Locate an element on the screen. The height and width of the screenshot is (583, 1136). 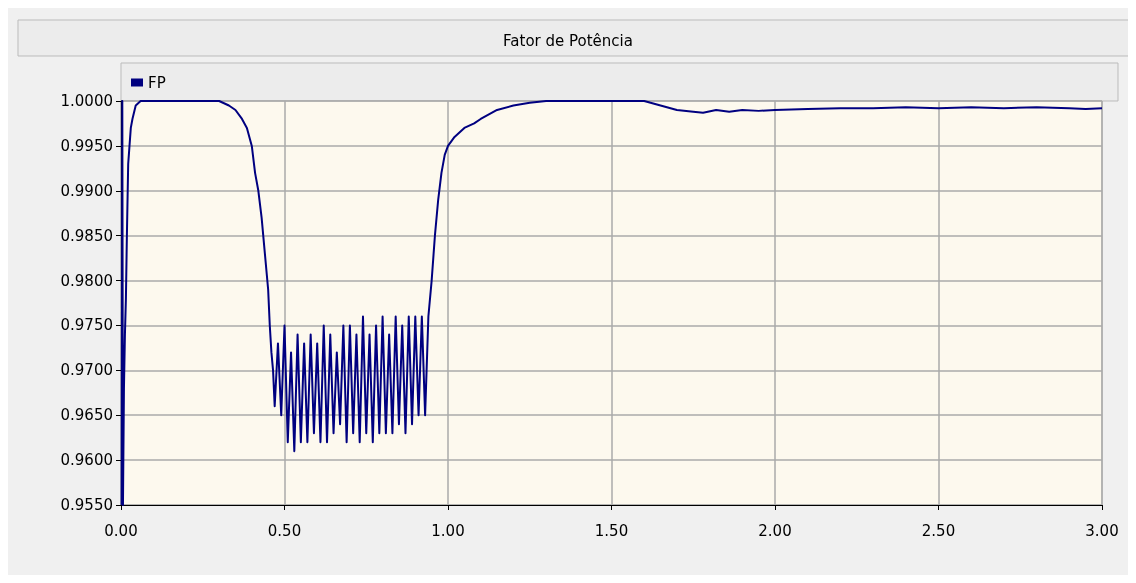
y-tick-label: 1.0000 is located at coordinates (86, 101).